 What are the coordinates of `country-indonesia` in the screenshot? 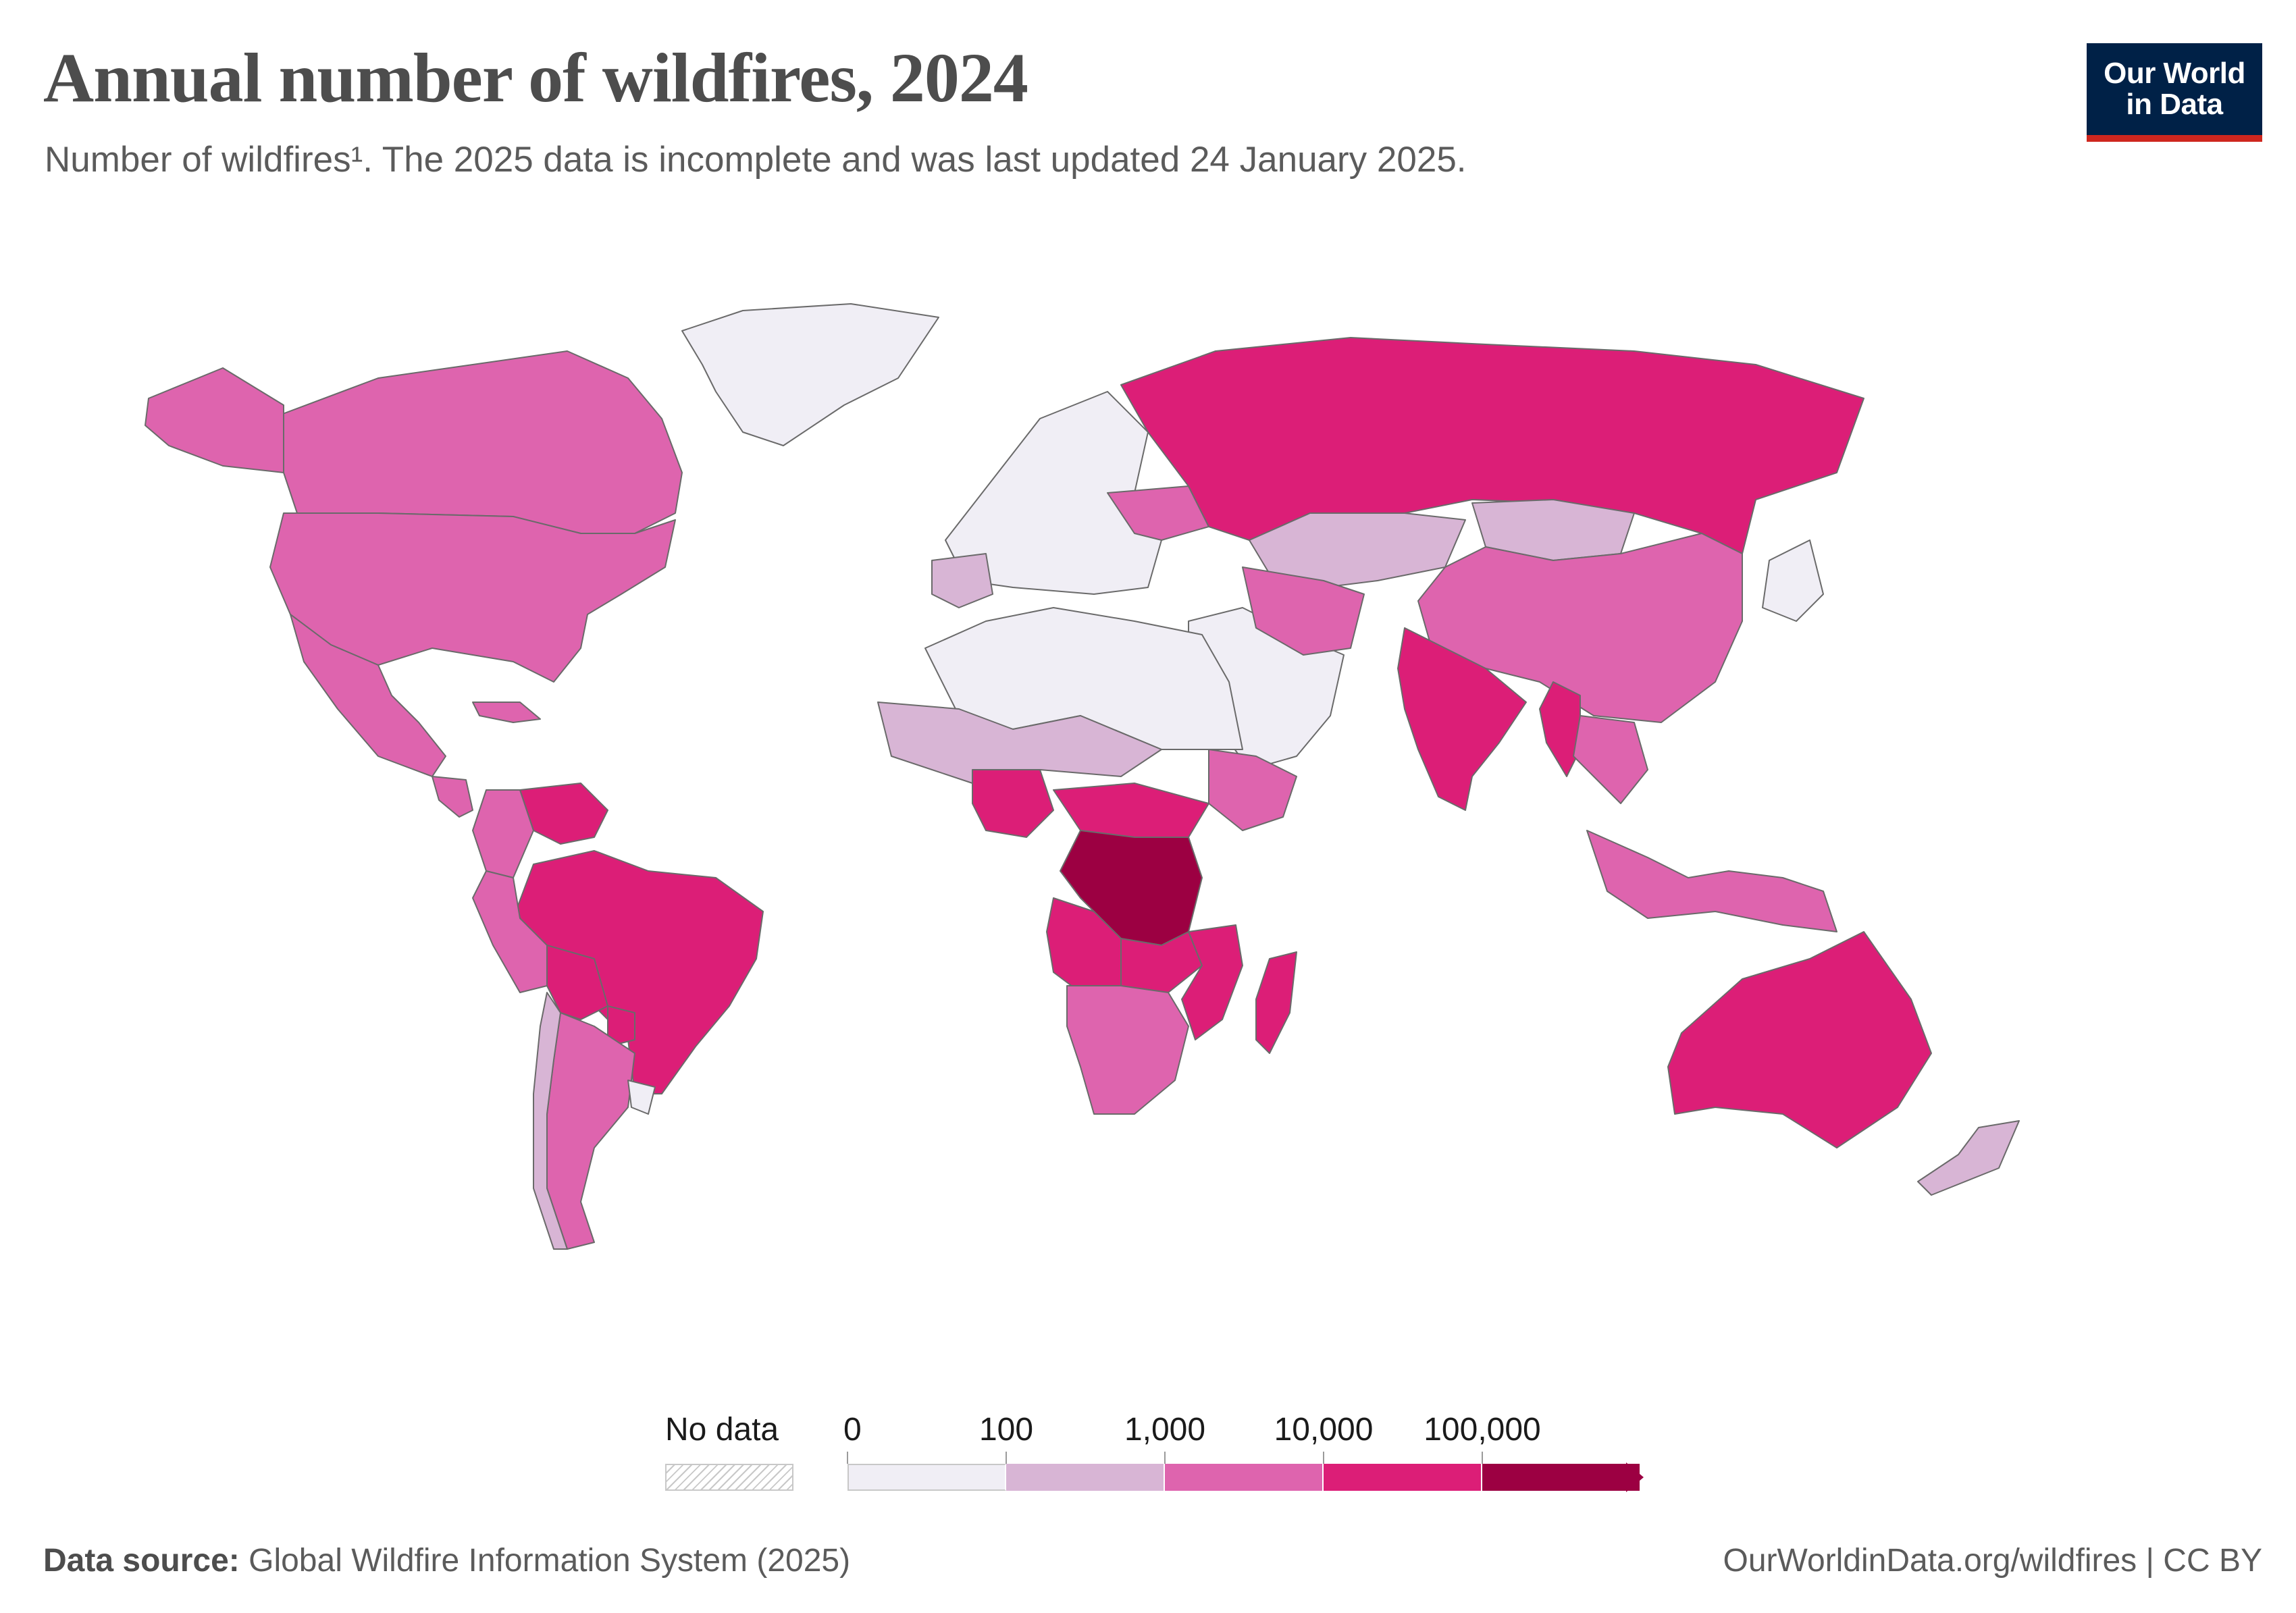 It's located at (1711, 881).